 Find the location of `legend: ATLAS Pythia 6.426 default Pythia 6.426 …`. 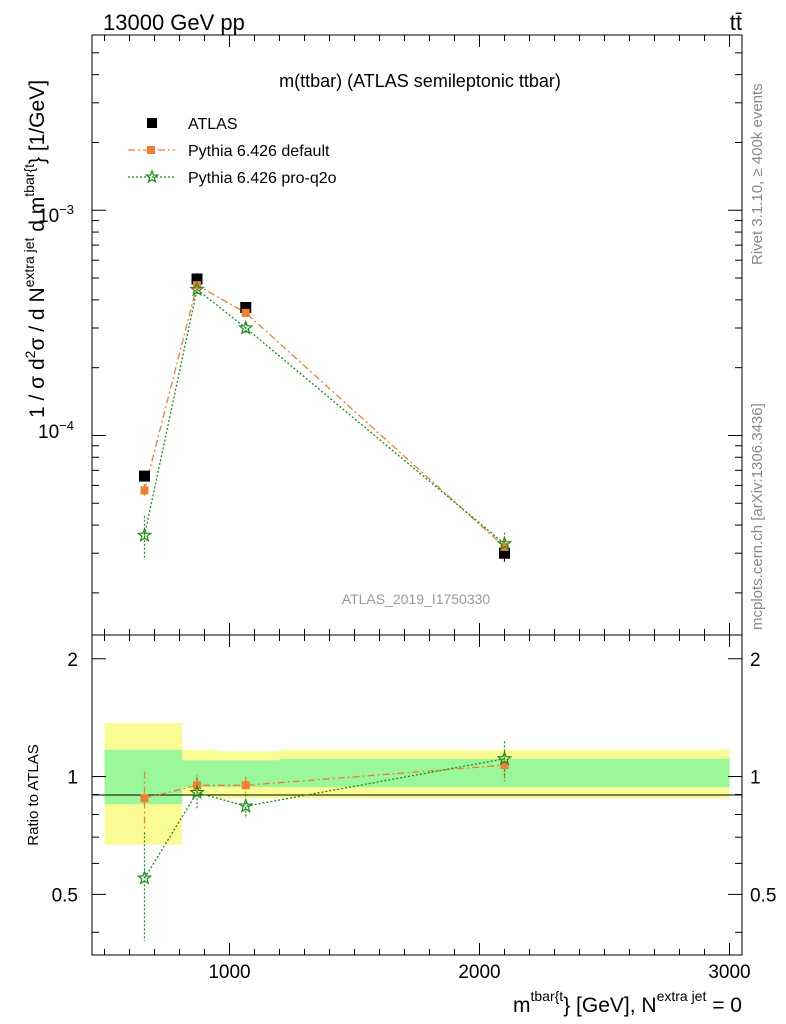

legend: ATLAS Pythia 6.426 default Pythia 6.426 … is located at coordinates (232, 151).